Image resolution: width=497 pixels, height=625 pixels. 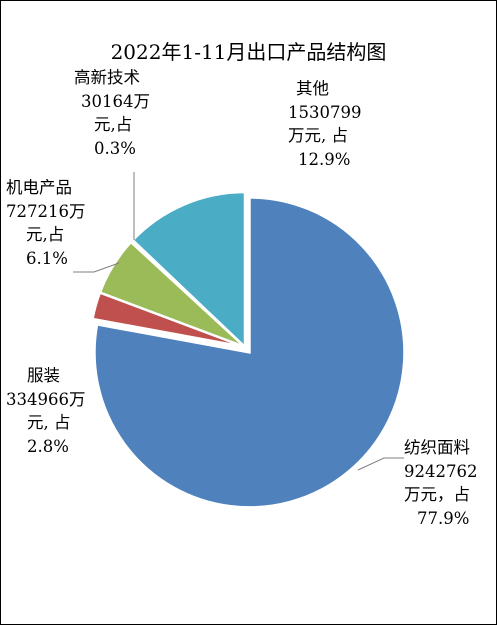 I want to click on slice-label-textile: 纺织面料 9242762 万元，占 77.9%, so click(x=441, y=483).